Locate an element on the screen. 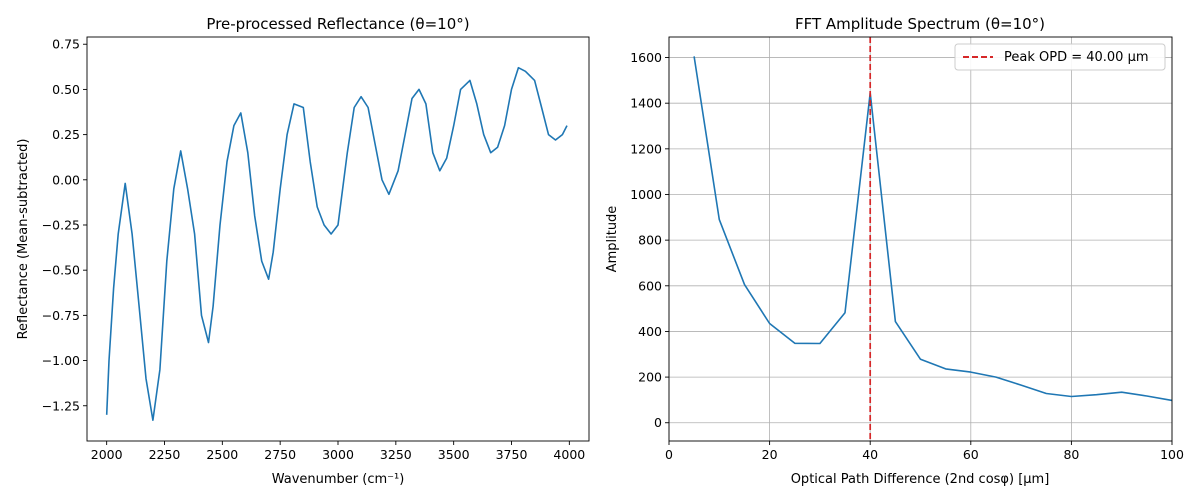  reflectance-y-axis-label: Reflectance (Mean-subtracted) is located at coordinates (23, 239).